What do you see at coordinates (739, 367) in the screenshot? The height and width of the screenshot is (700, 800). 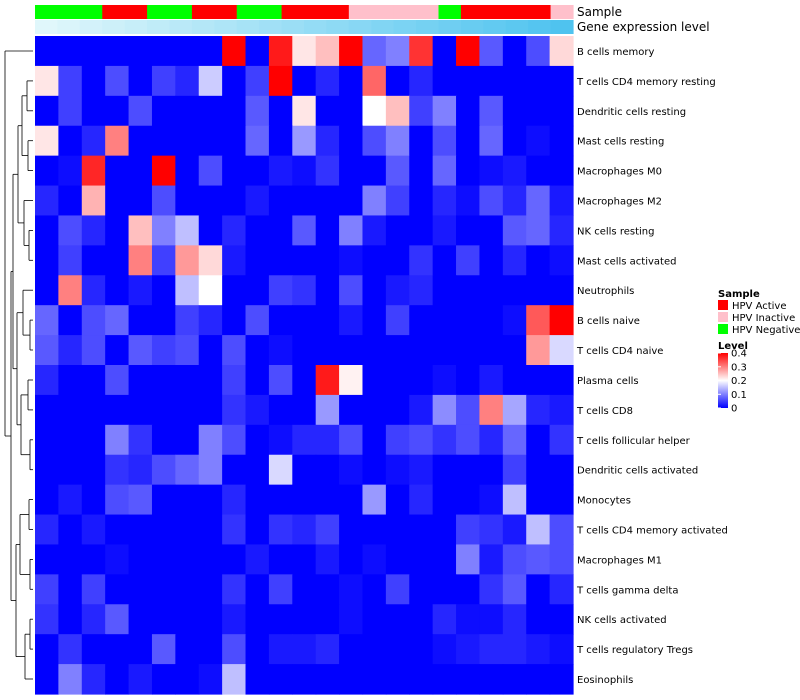 I see `colorbar-tick-label: 0.3` at bounding box center [739, 367].